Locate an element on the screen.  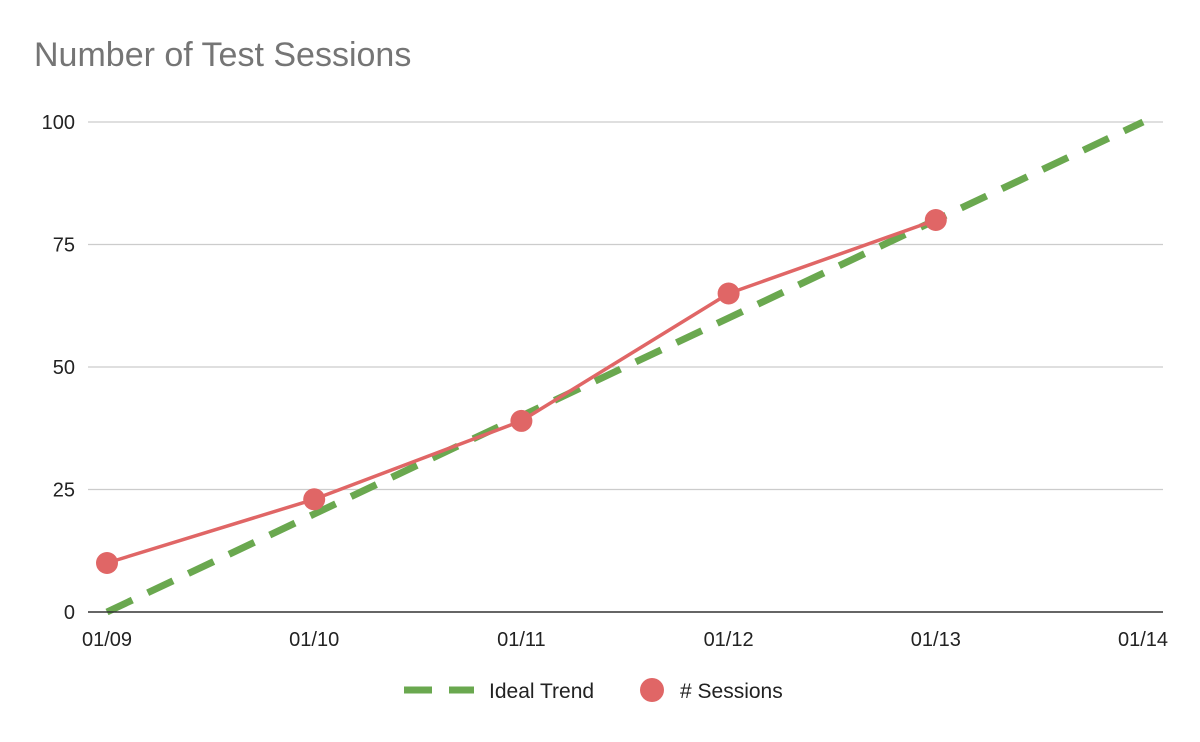
legend-sessions-swatch is located at coordinates (652, 690).